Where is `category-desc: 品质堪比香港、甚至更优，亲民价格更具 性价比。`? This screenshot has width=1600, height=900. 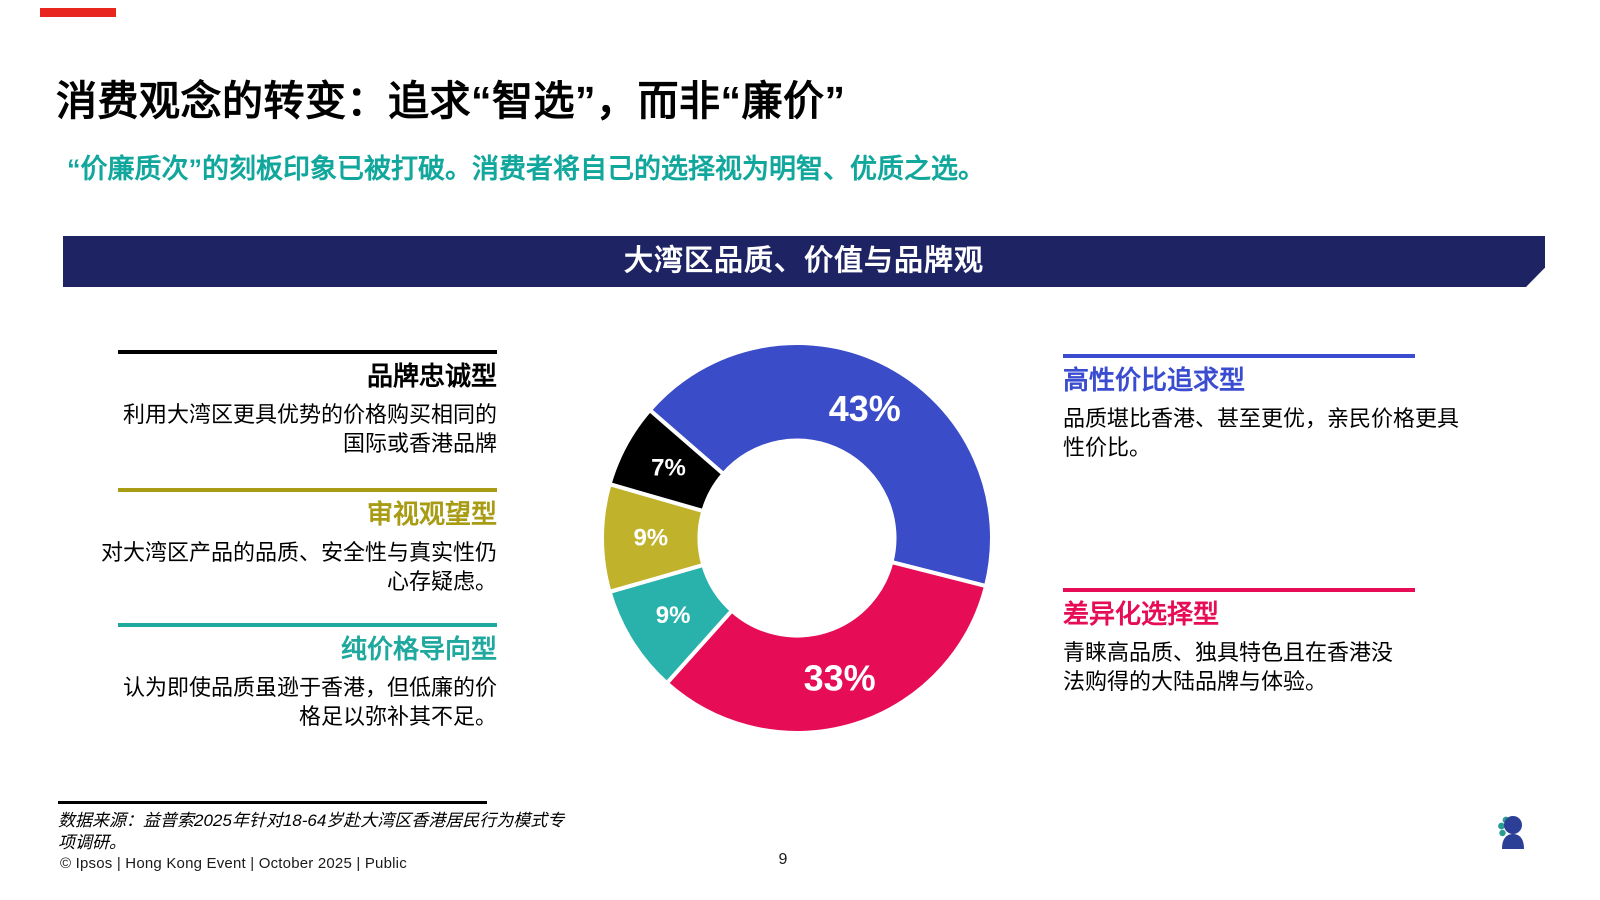 category-desc: 品质堪比香港、甚至更优，亲民价格更具 性价比。 is located at coordinates (1261, 432).